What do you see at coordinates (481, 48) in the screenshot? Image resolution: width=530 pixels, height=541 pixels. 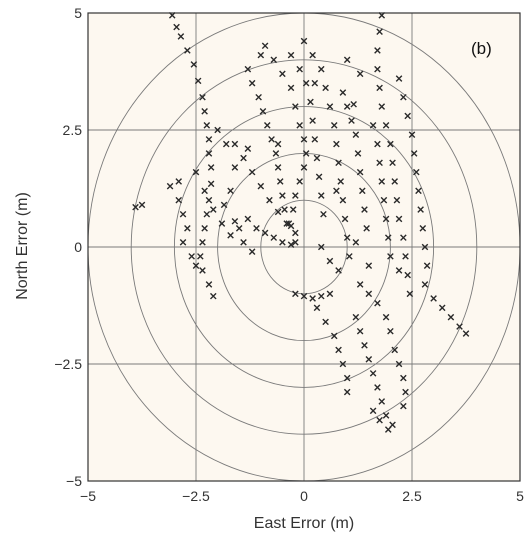 I see `panel-label: (b)` at bounding box center [481, 48].